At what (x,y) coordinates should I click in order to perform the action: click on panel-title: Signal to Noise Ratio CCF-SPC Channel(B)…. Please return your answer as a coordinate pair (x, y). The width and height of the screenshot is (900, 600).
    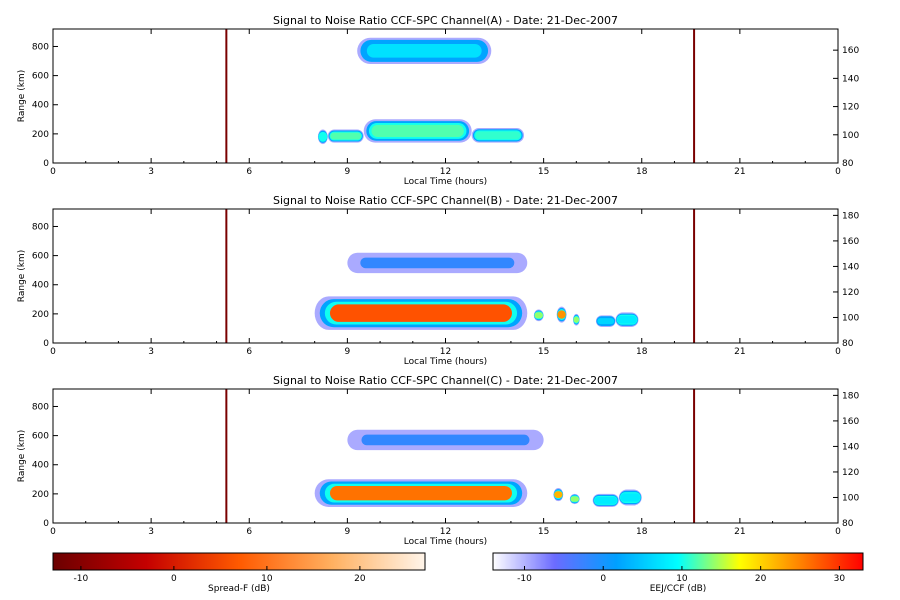
    Looking at the image, I should click on (445, 200).